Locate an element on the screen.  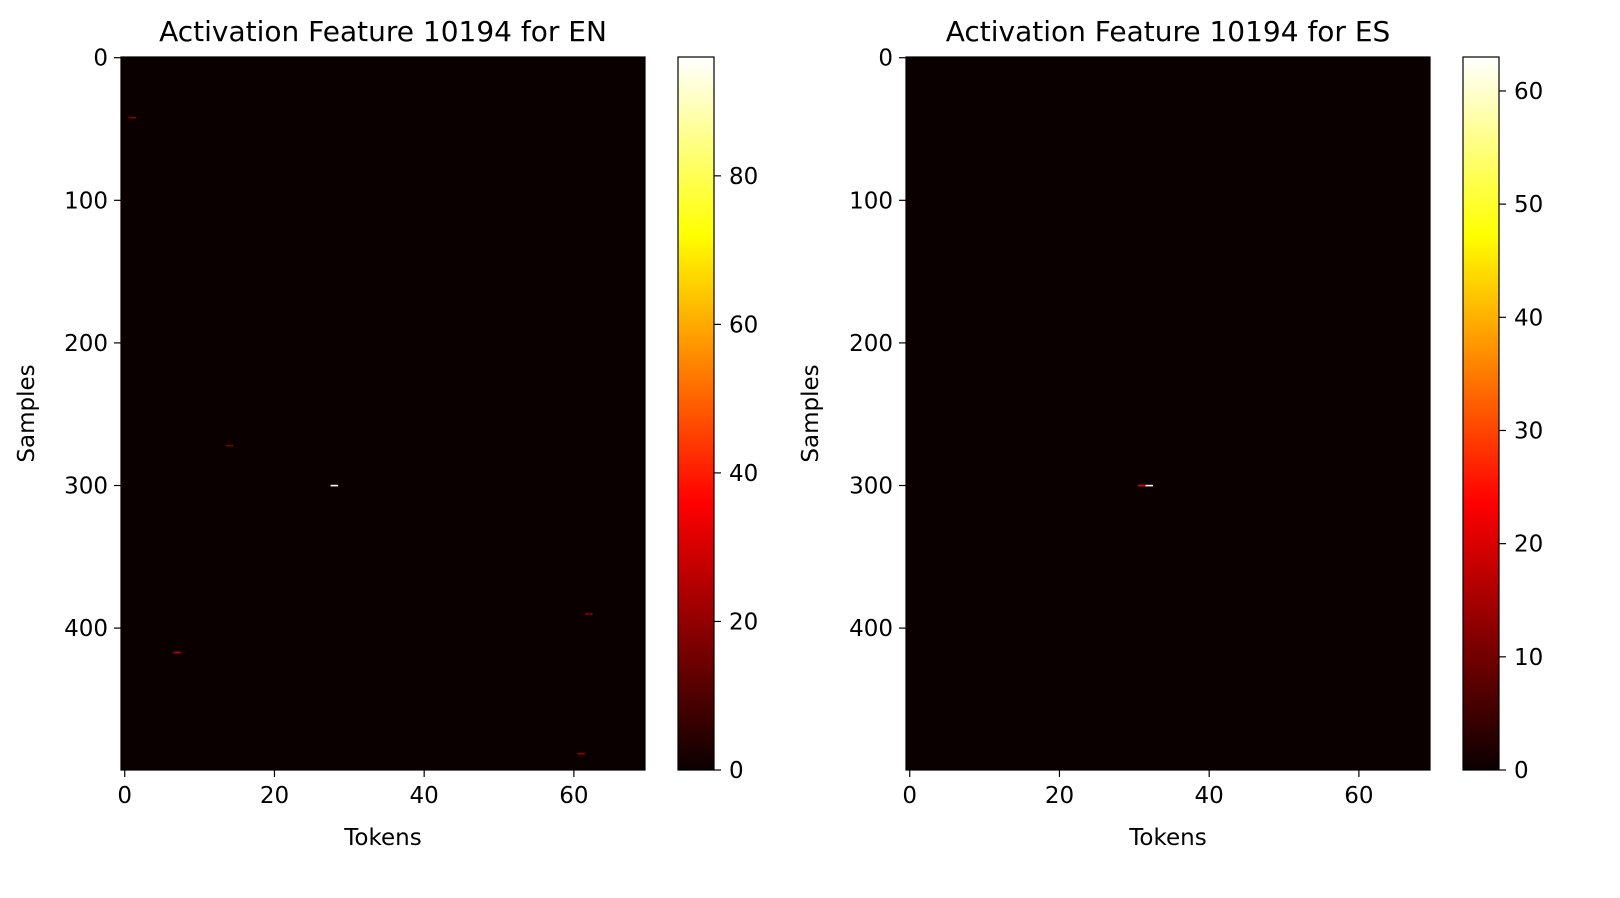
colorbar-tick-label: 30 is located at coordinates (1528, 431).